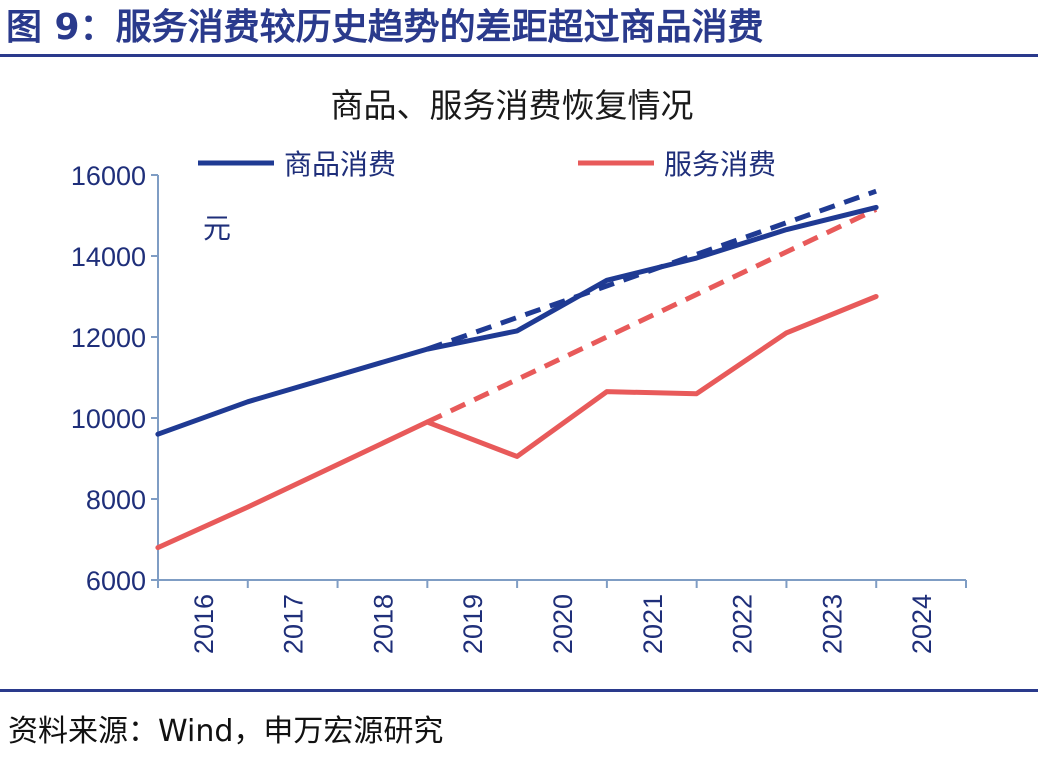 The width and height of the screenshot is (1038, 760). I want to click on y-tick-label: 6000, so click(116, 581).